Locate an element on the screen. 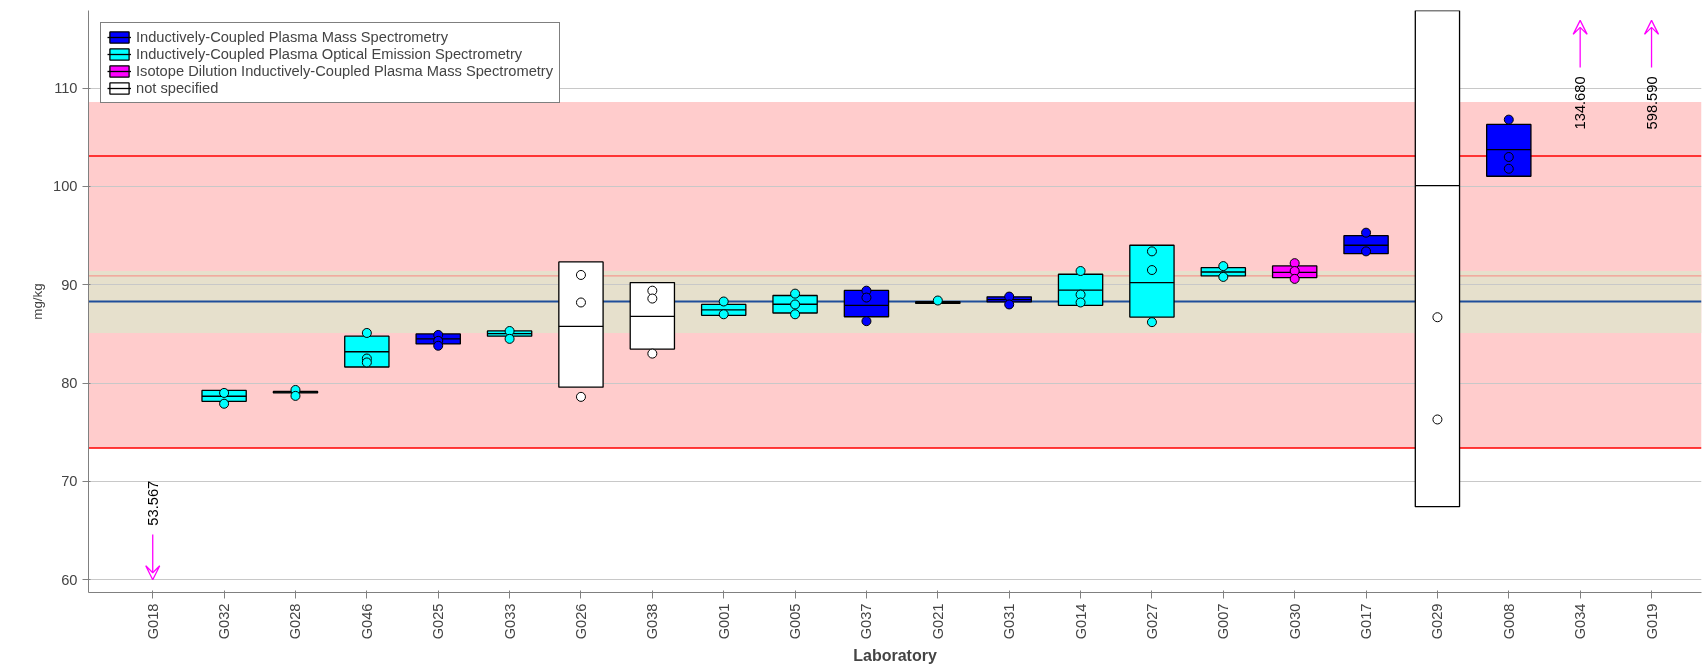 The image size is (1705, 667). x-tick-label: G019 is located at coordinates (1651, 621).